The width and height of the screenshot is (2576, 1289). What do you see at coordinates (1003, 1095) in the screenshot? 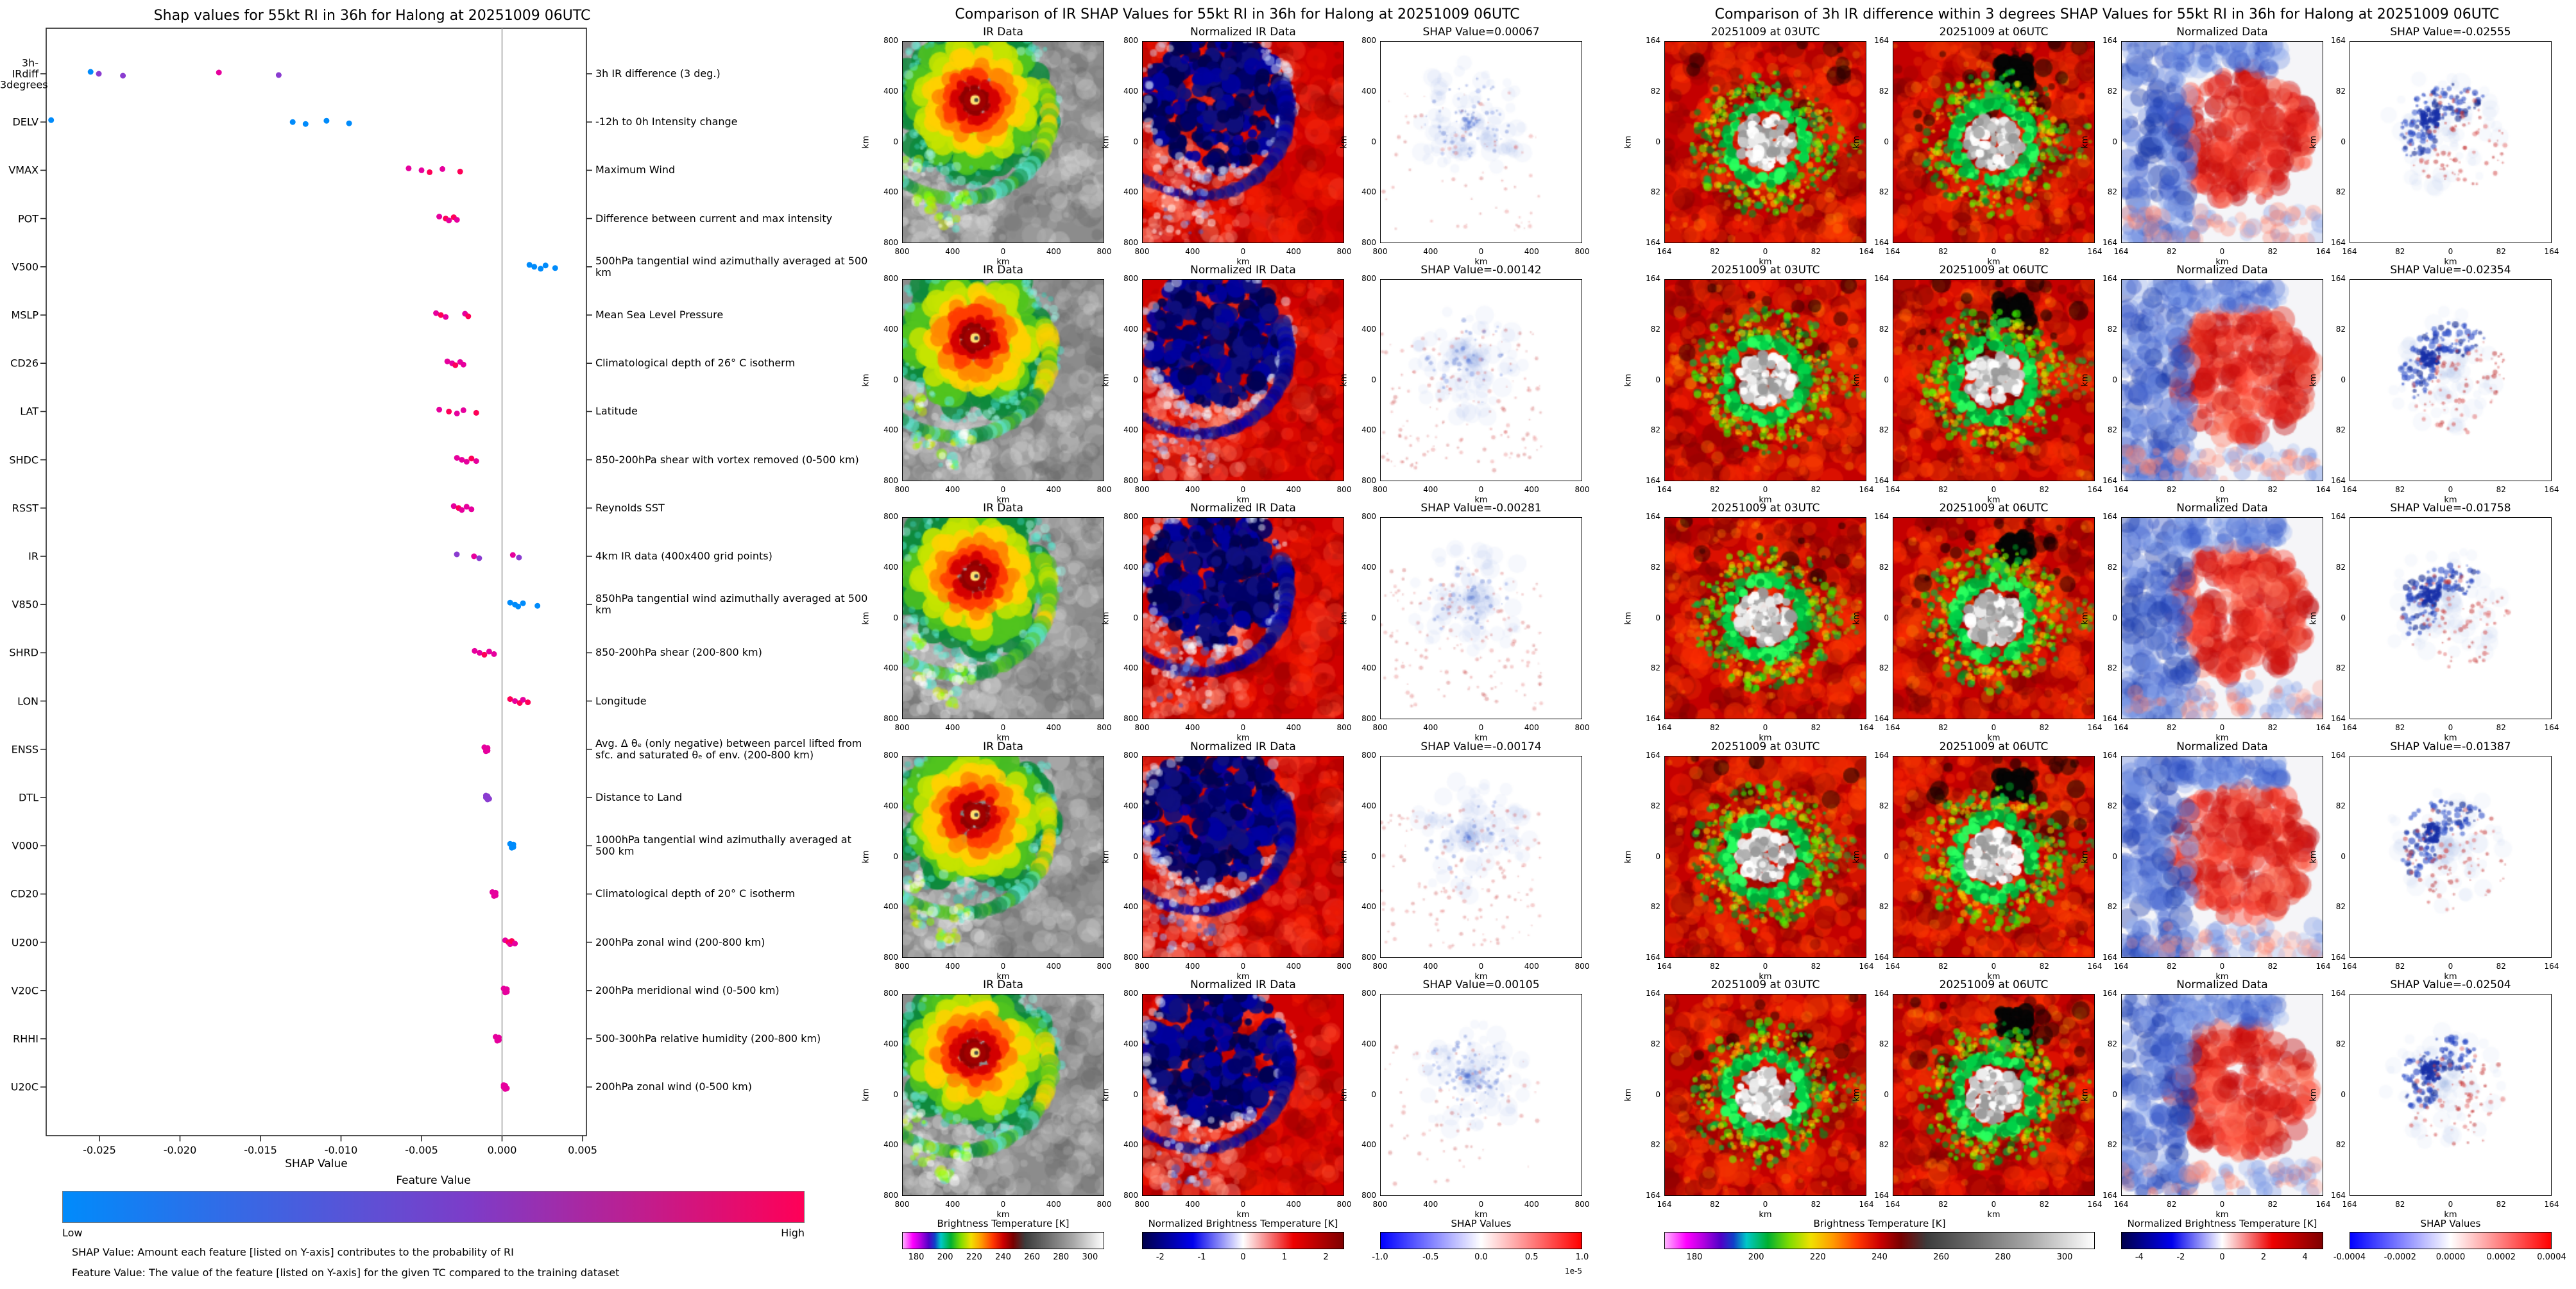
I see `ir-data-image` at bounding box center [1003, 1095].